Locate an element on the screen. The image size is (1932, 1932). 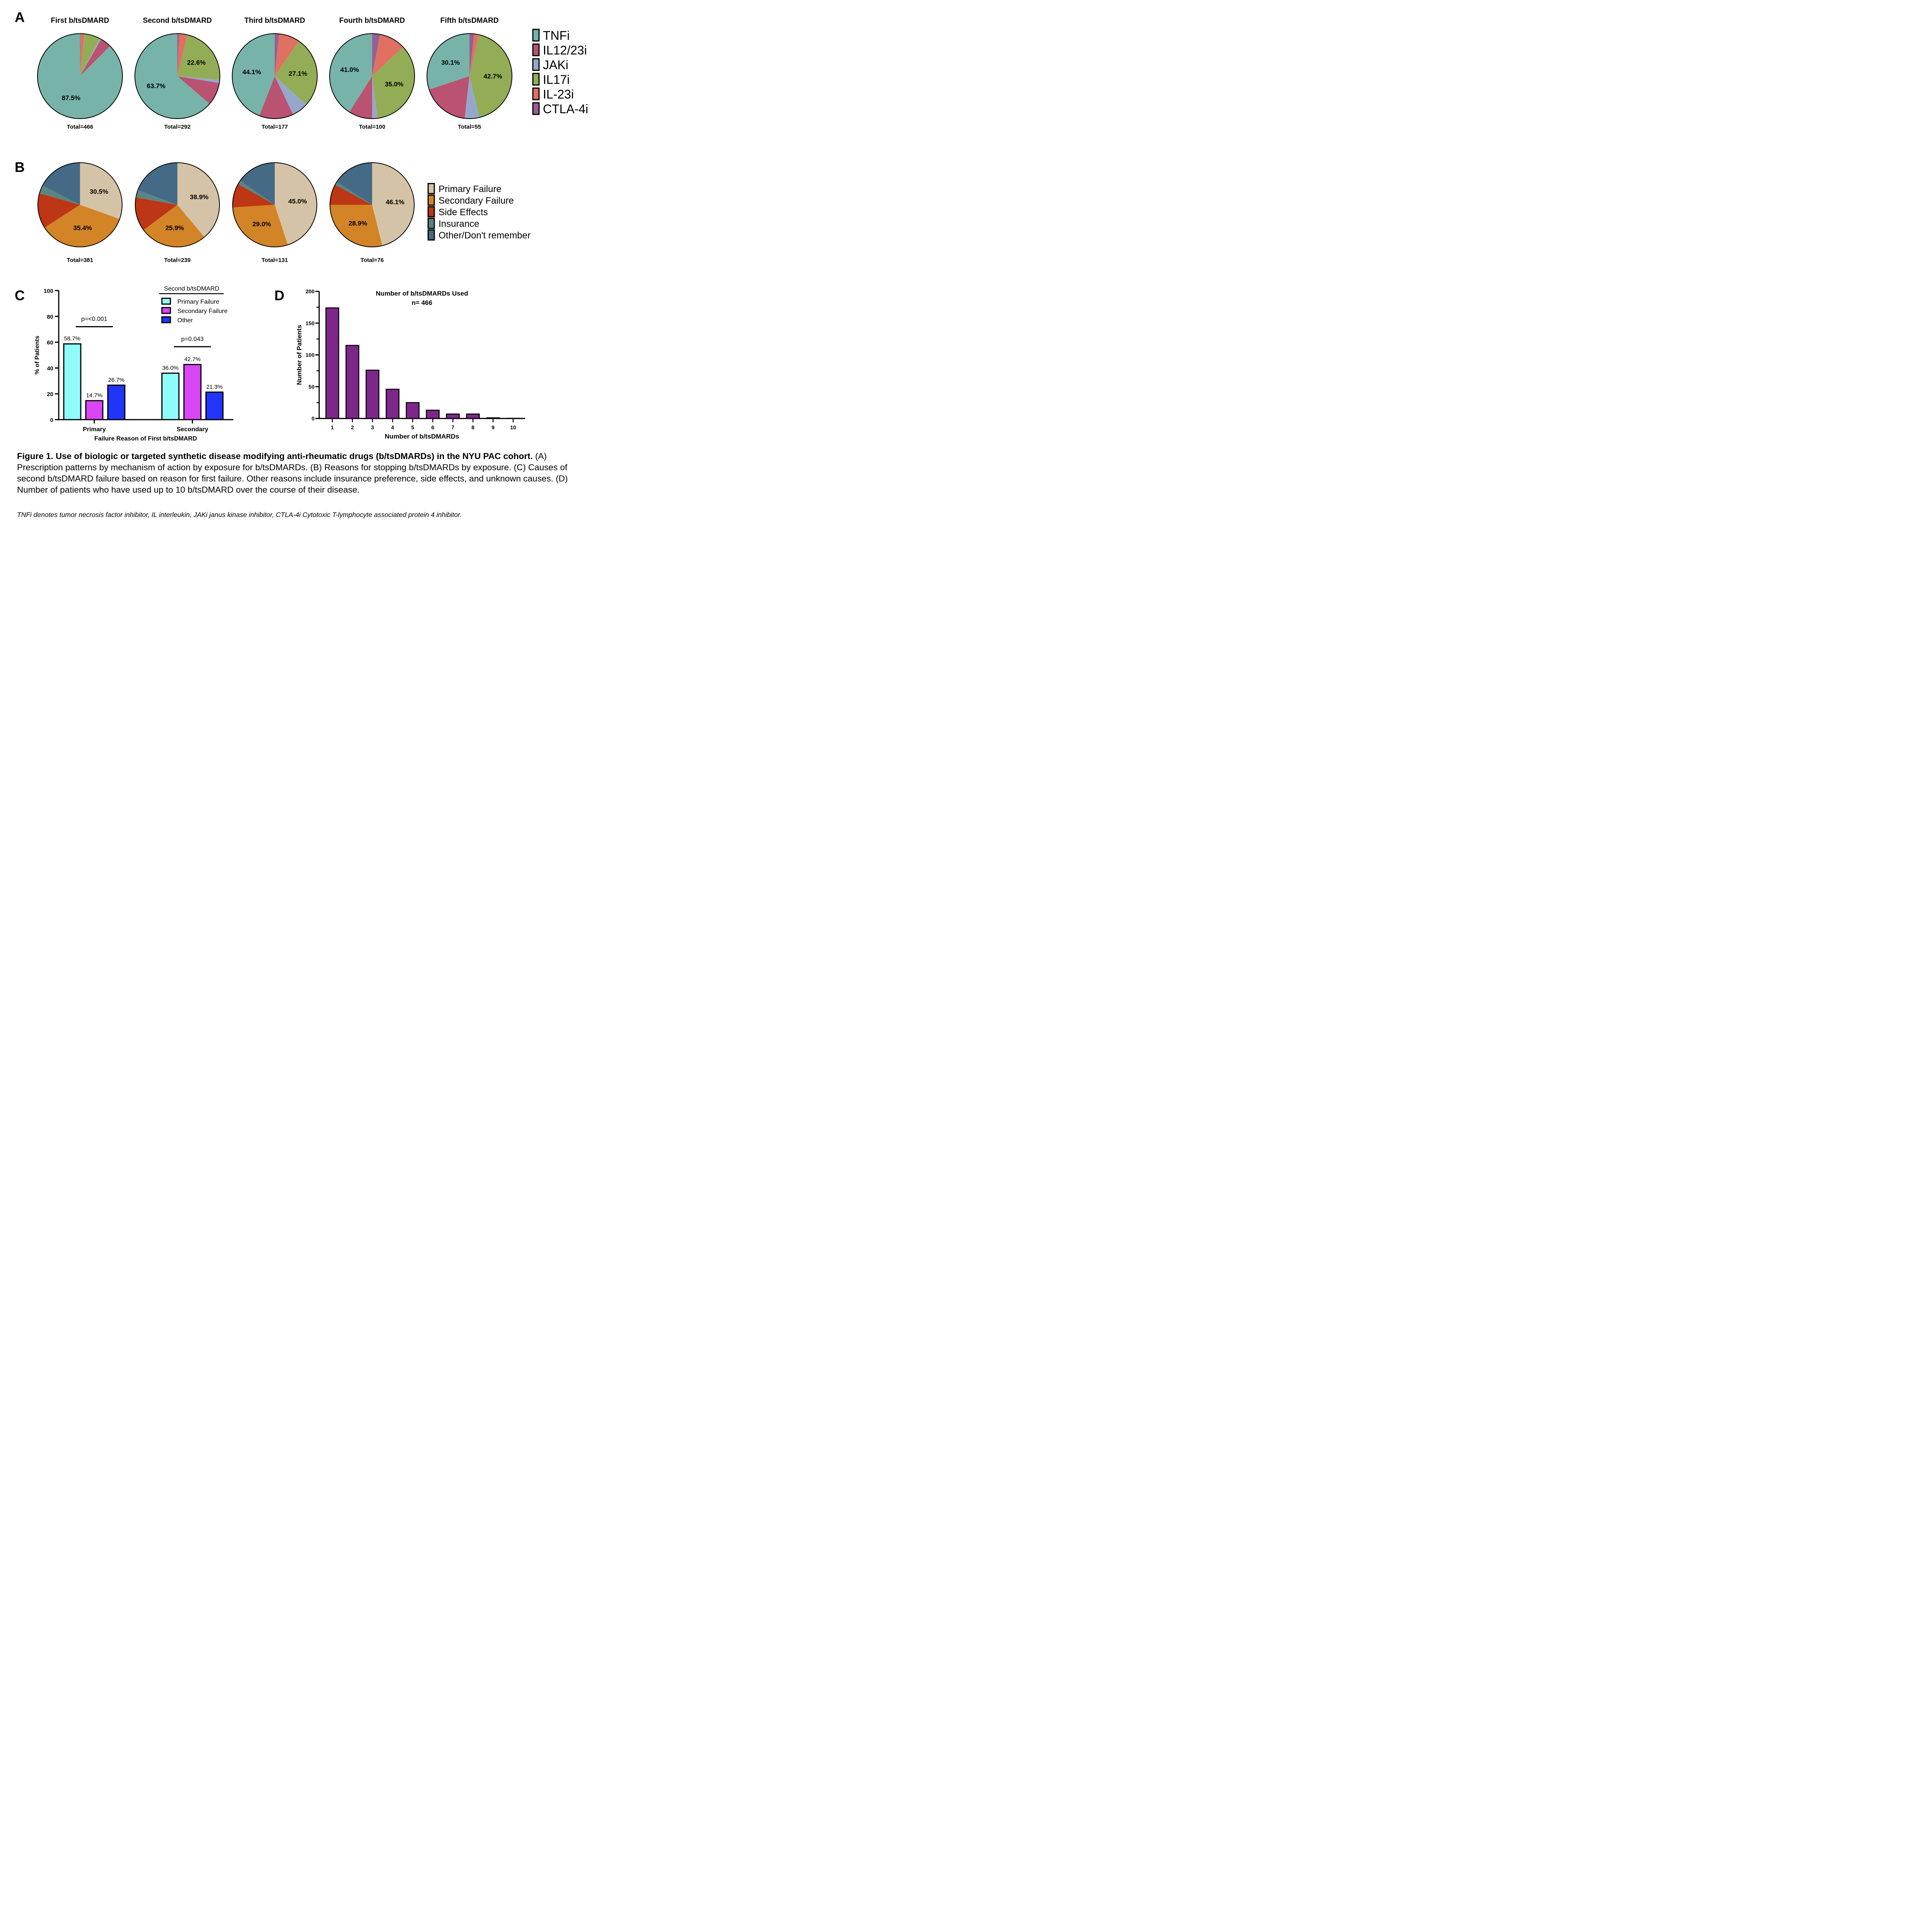
d-ytick-label-100: 100 is located at coordinates (310, 355).